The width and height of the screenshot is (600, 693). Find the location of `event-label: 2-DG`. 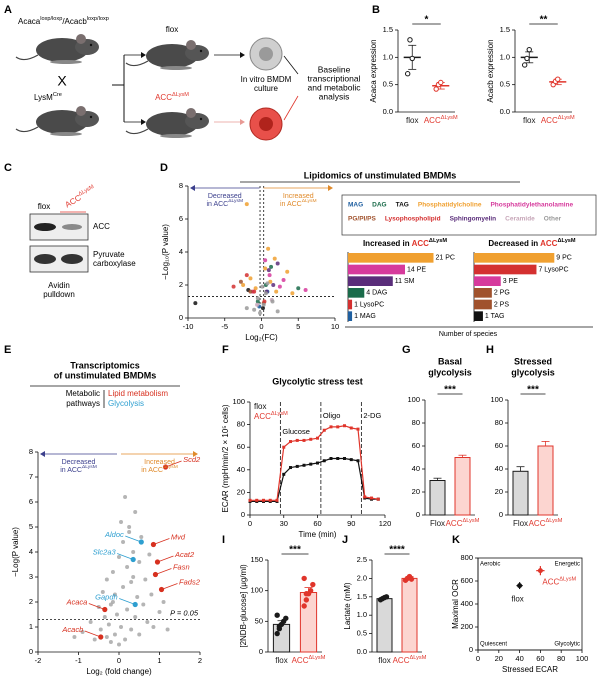

event-label: 2-DG is located at coordinates (372, 415).